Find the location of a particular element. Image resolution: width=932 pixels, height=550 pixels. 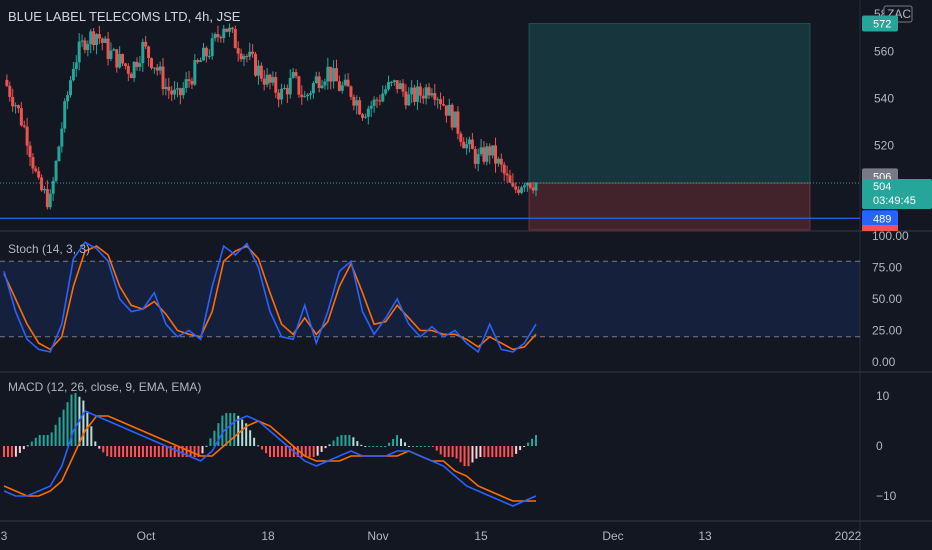

loss-zone is located at coordinates (669, 206).